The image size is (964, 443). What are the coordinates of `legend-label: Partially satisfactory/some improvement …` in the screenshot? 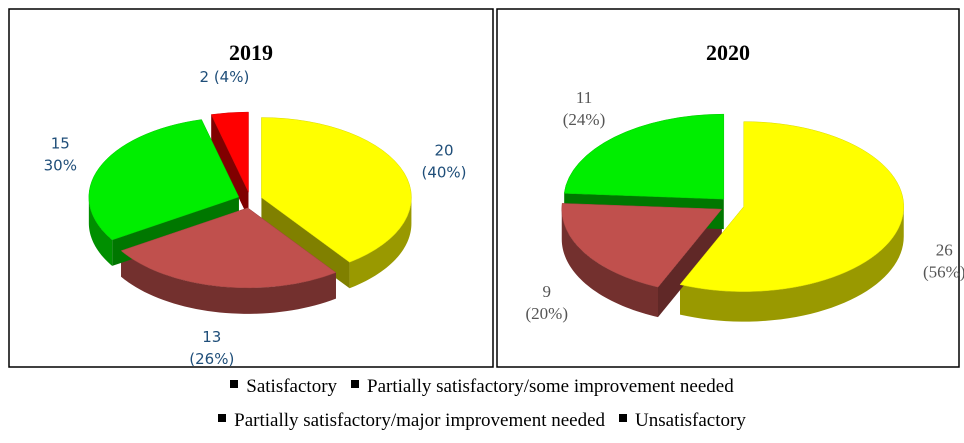 It's located at (550, 386).